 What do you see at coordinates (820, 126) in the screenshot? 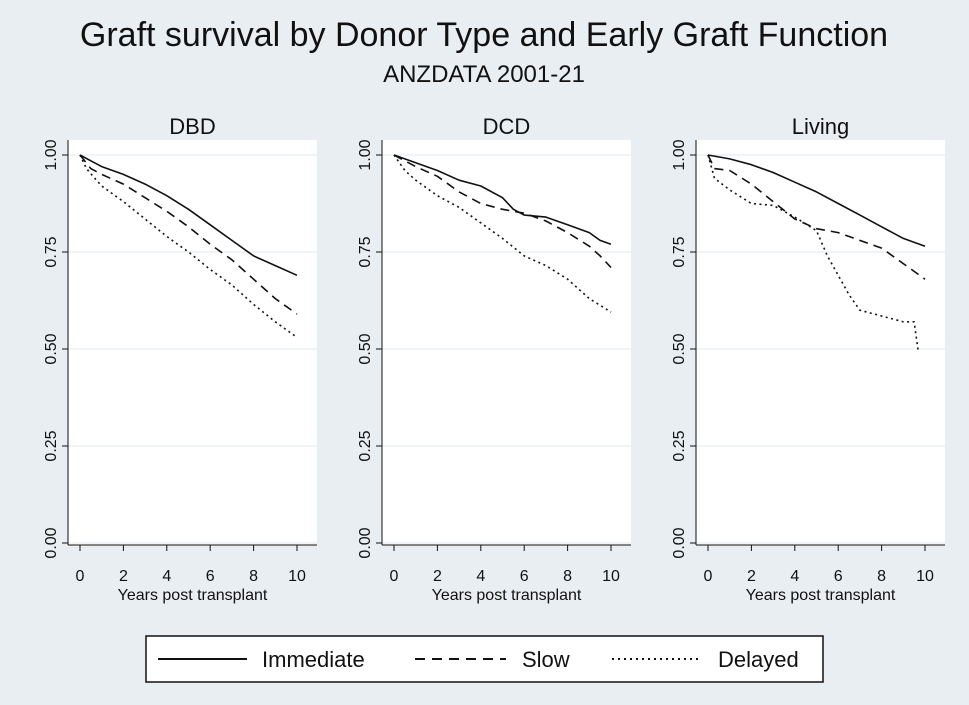
I see `panel-title: Living` at bounding box center [820, 126].